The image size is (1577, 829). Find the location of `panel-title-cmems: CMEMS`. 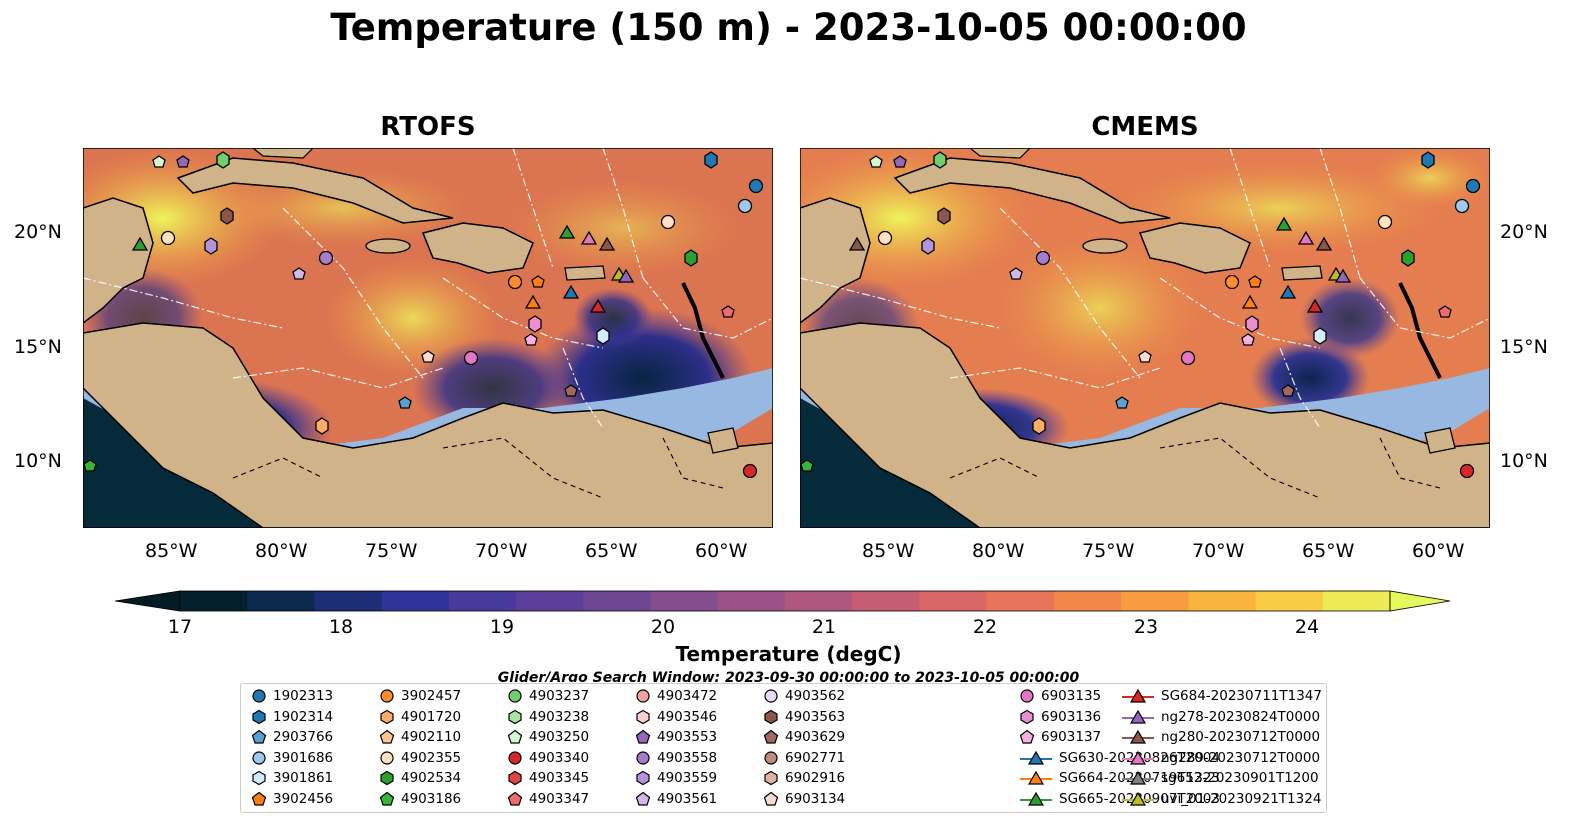

panel-title-cmems: CMEMS is located at coordinates (1145, 127).